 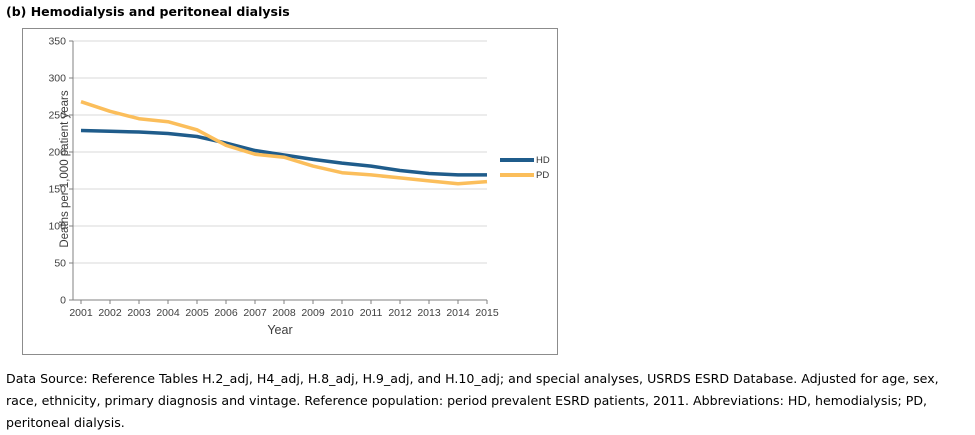 What do you see at coordinates (280, 330) in the screenshot?
I see `x-axis-label: Year` at bounding box center [280, 330].